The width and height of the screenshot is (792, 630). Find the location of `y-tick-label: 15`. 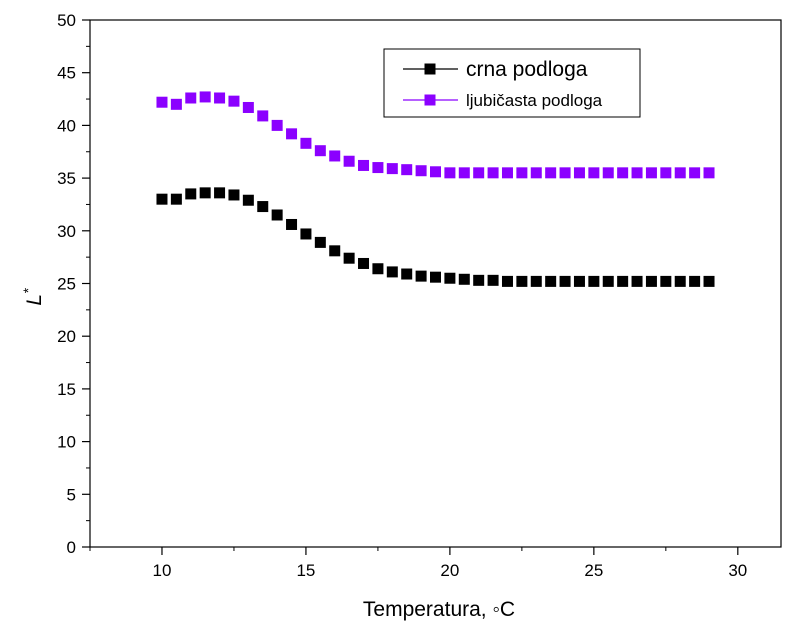

y-tick-label: 15 is located at coordinates (66, 389).